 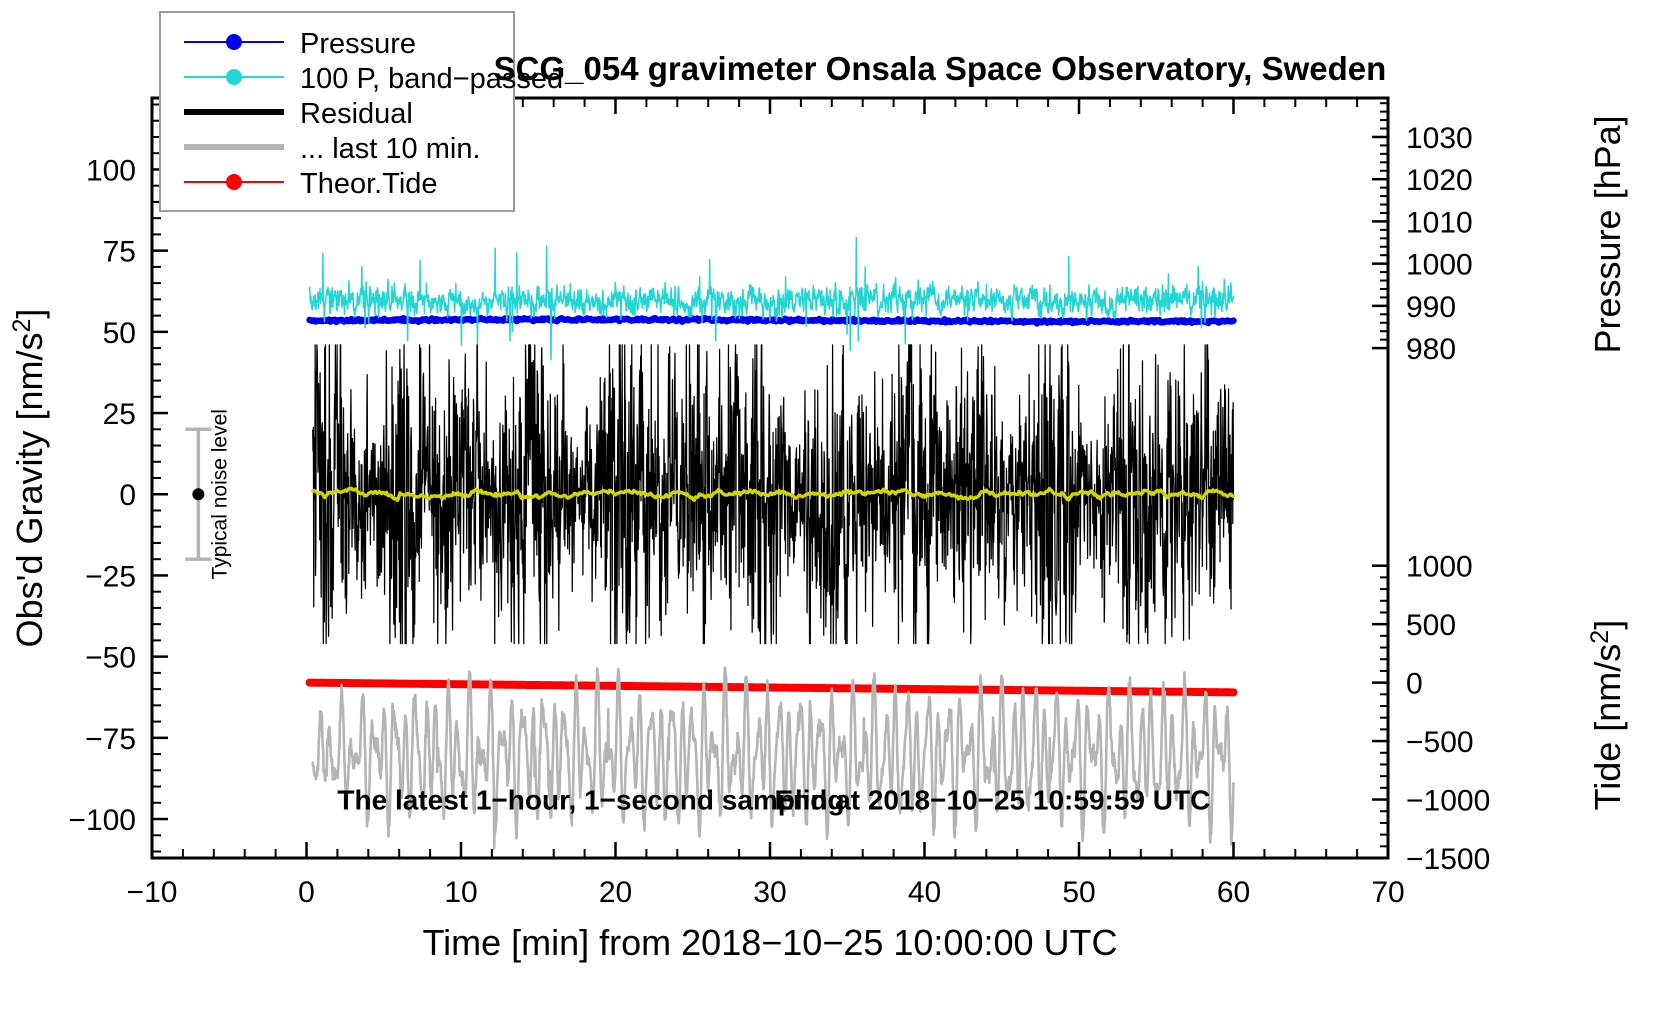 I want to click on legend-entry: ... last 10 min., so click(x=332, y=149).